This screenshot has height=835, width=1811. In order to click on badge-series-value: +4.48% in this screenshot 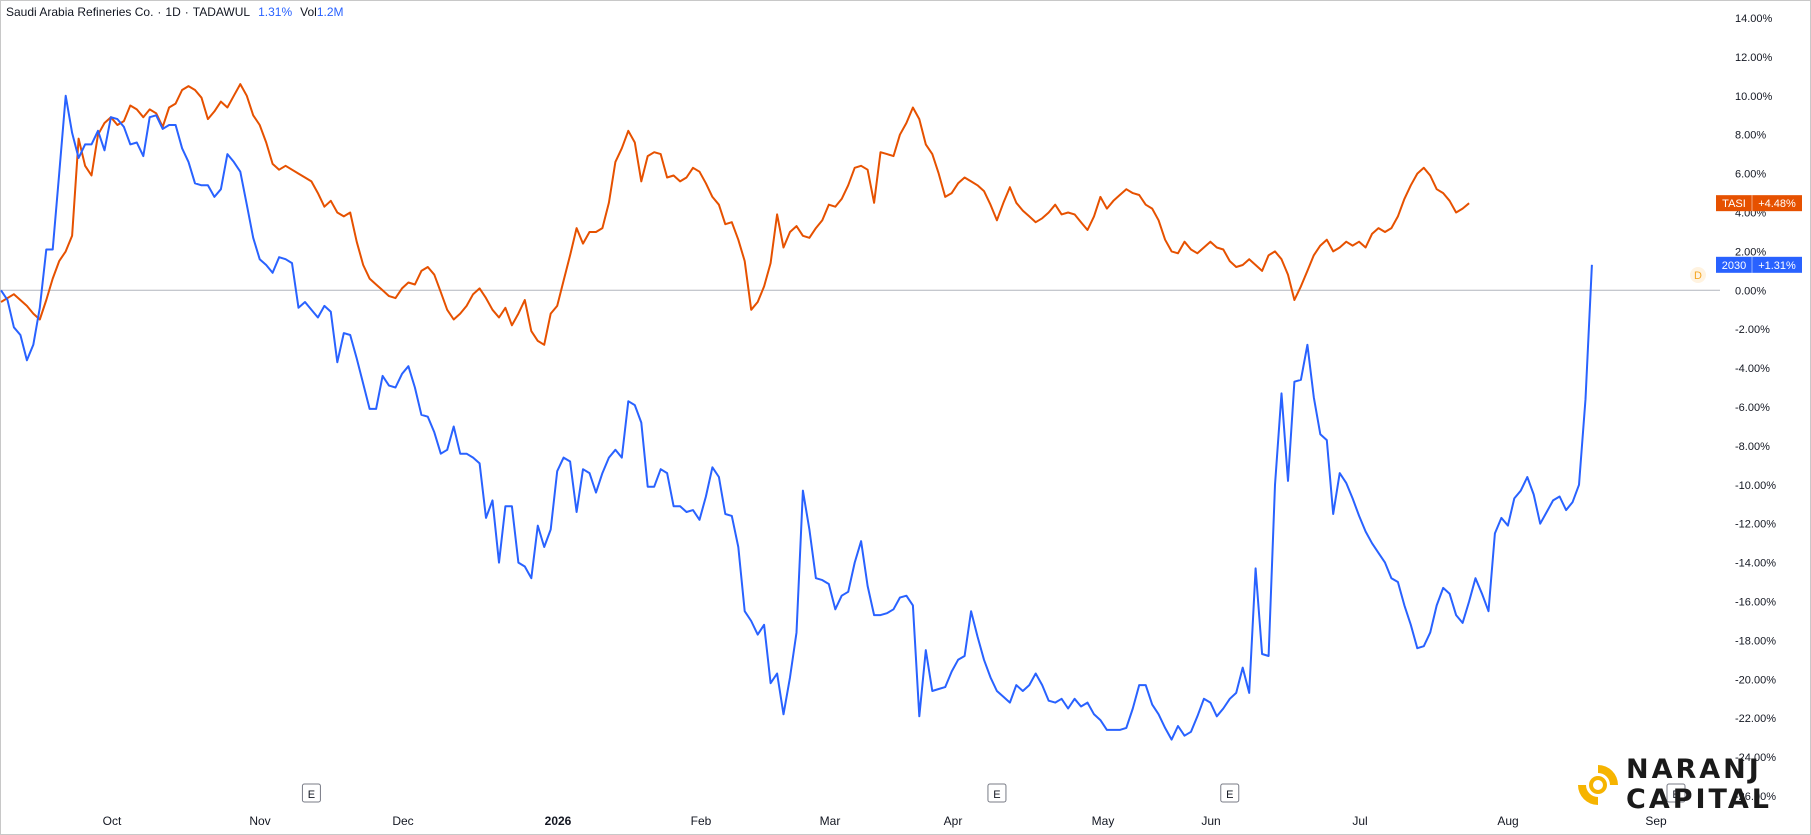, I will do `click(1777, 204)`.